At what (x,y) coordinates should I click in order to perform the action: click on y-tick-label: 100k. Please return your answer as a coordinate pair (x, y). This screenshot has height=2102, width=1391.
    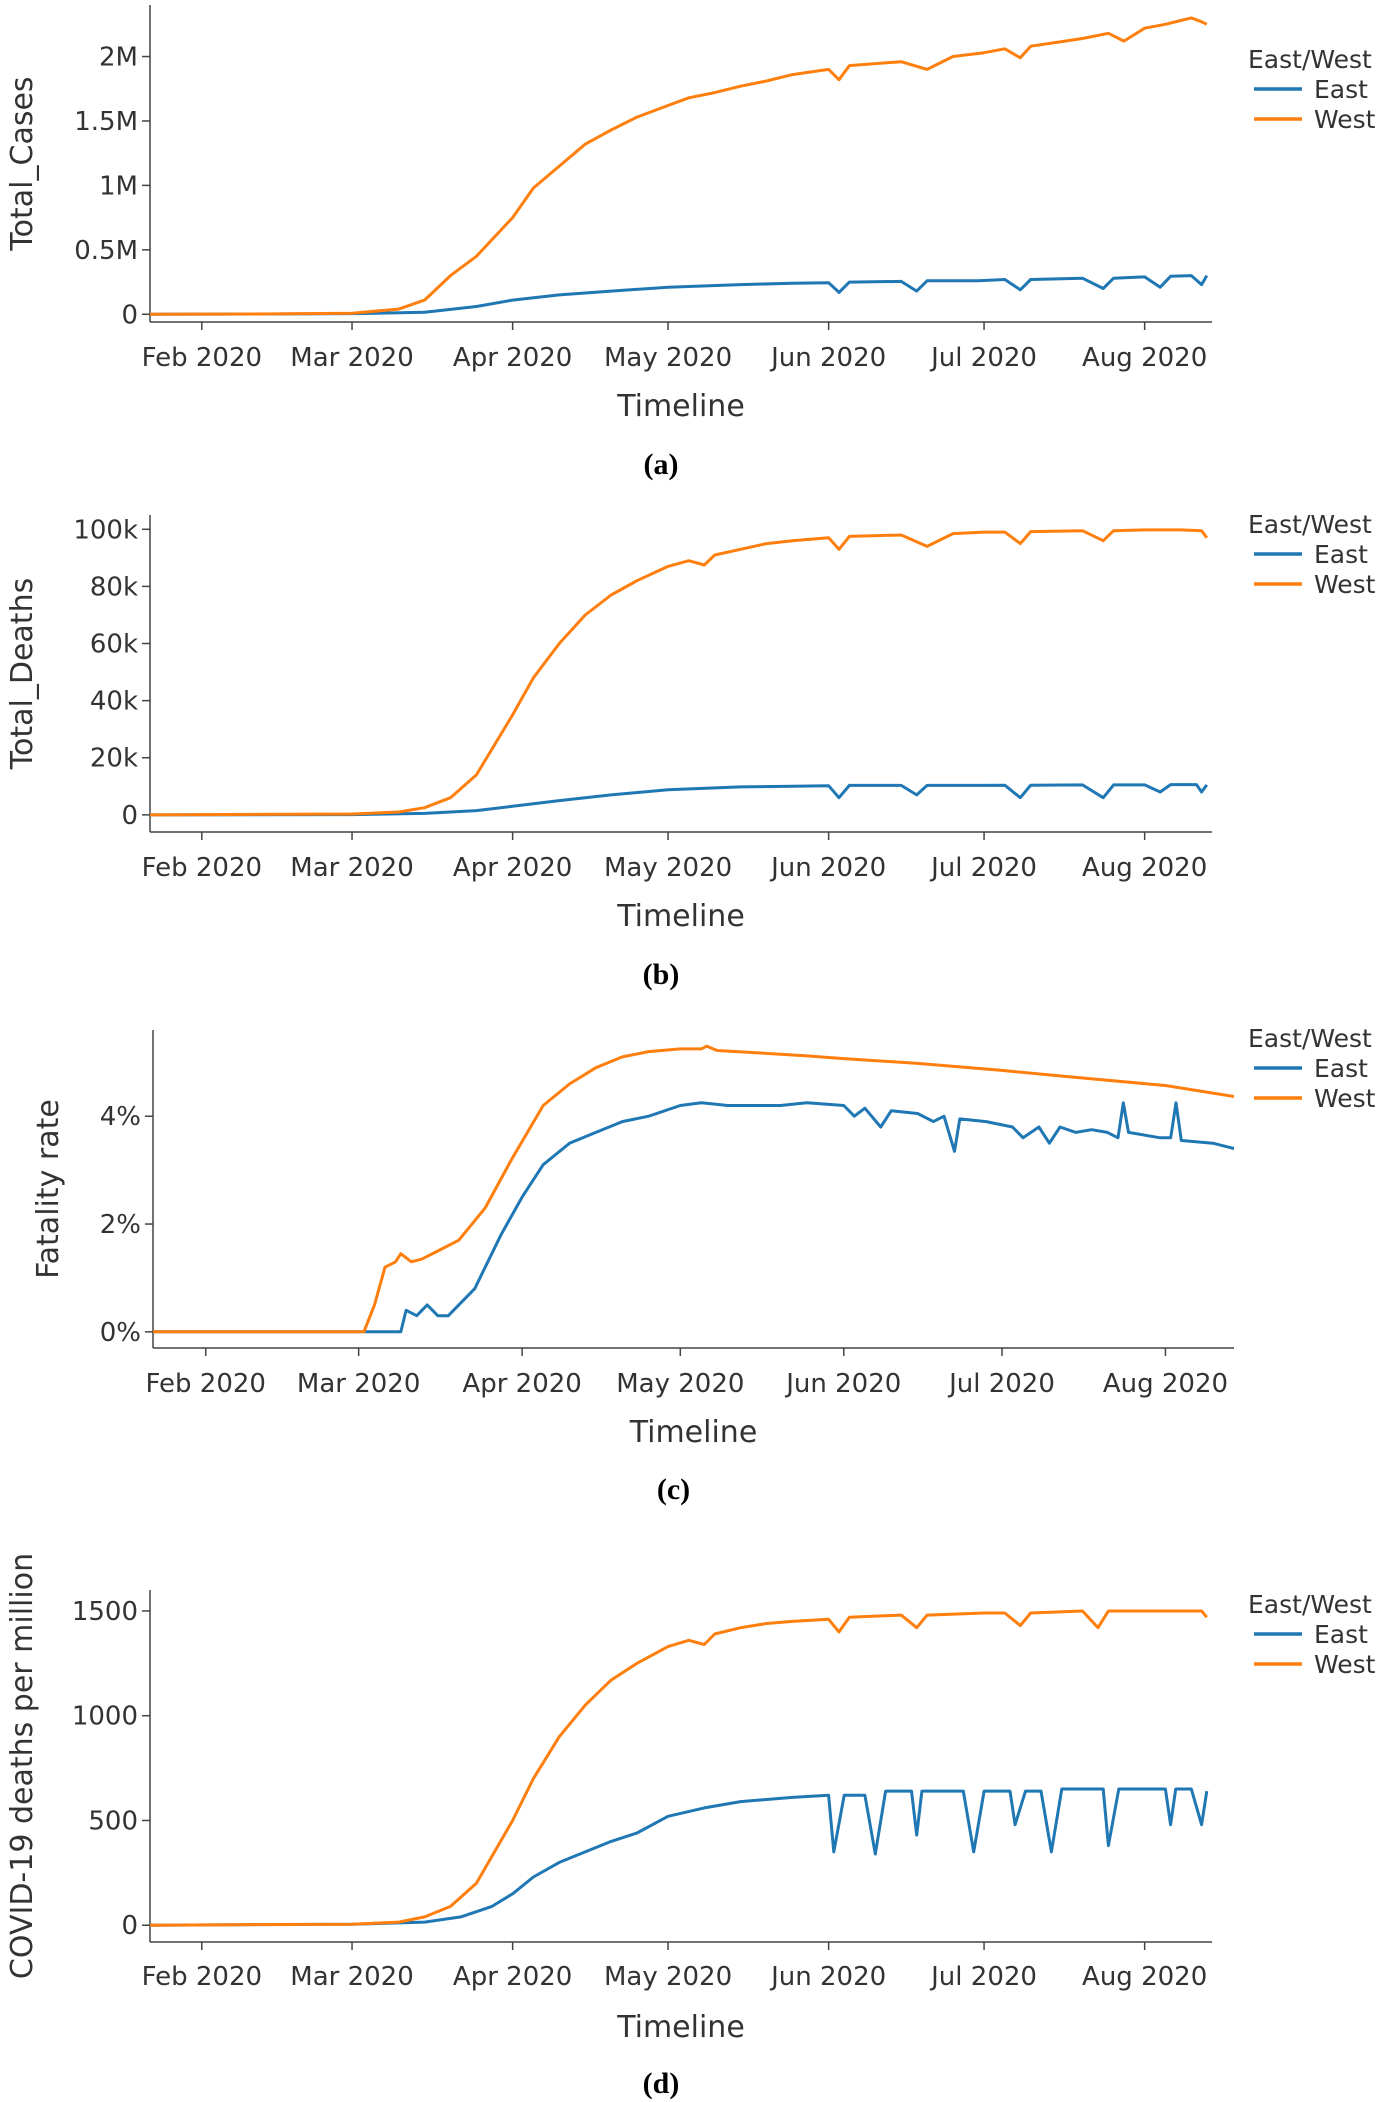
    Looking at the image, I should click on (105, 530).